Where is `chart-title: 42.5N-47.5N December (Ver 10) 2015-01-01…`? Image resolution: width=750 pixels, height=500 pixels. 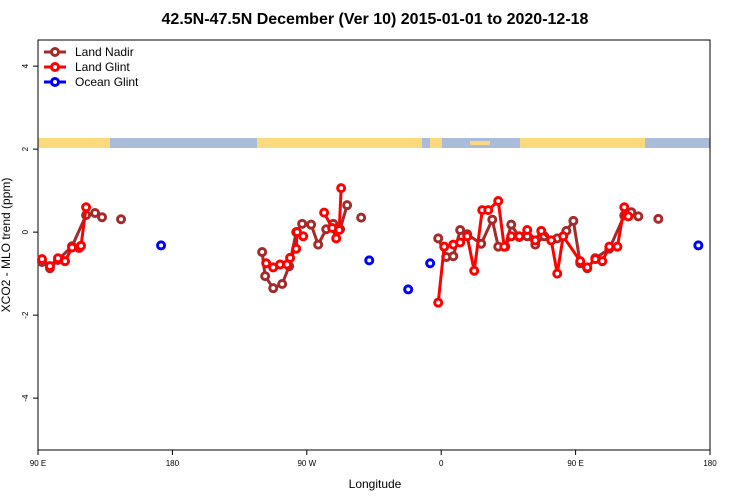
chart-title: 42.5N-47.5N December (Ver 10) 2015-01-01… is located at coordinates (375, 19).